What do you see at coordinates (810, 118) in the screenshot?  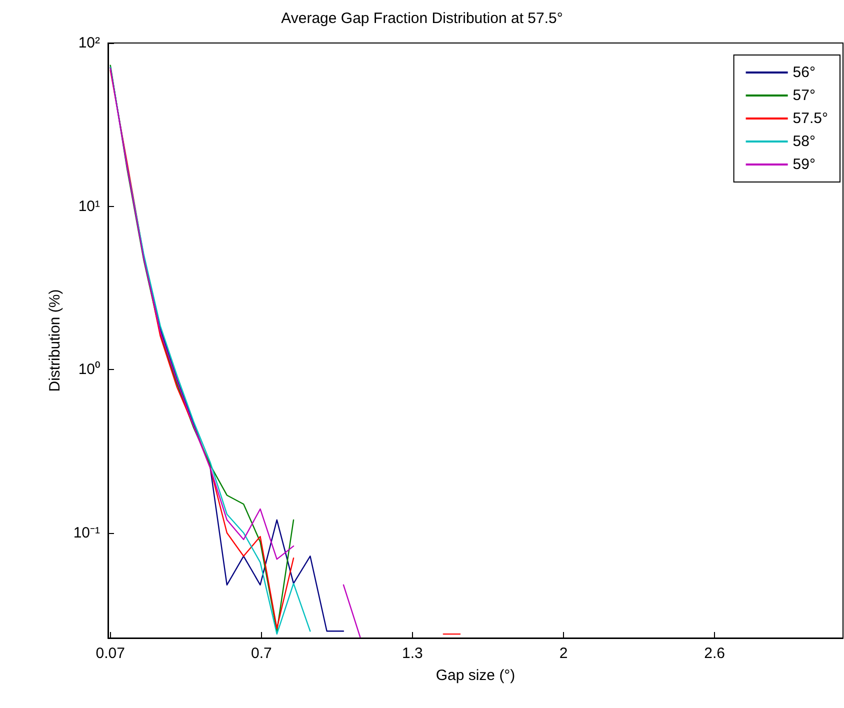 I see `legend-label: 57.5°` at bounding box center [810, 118].